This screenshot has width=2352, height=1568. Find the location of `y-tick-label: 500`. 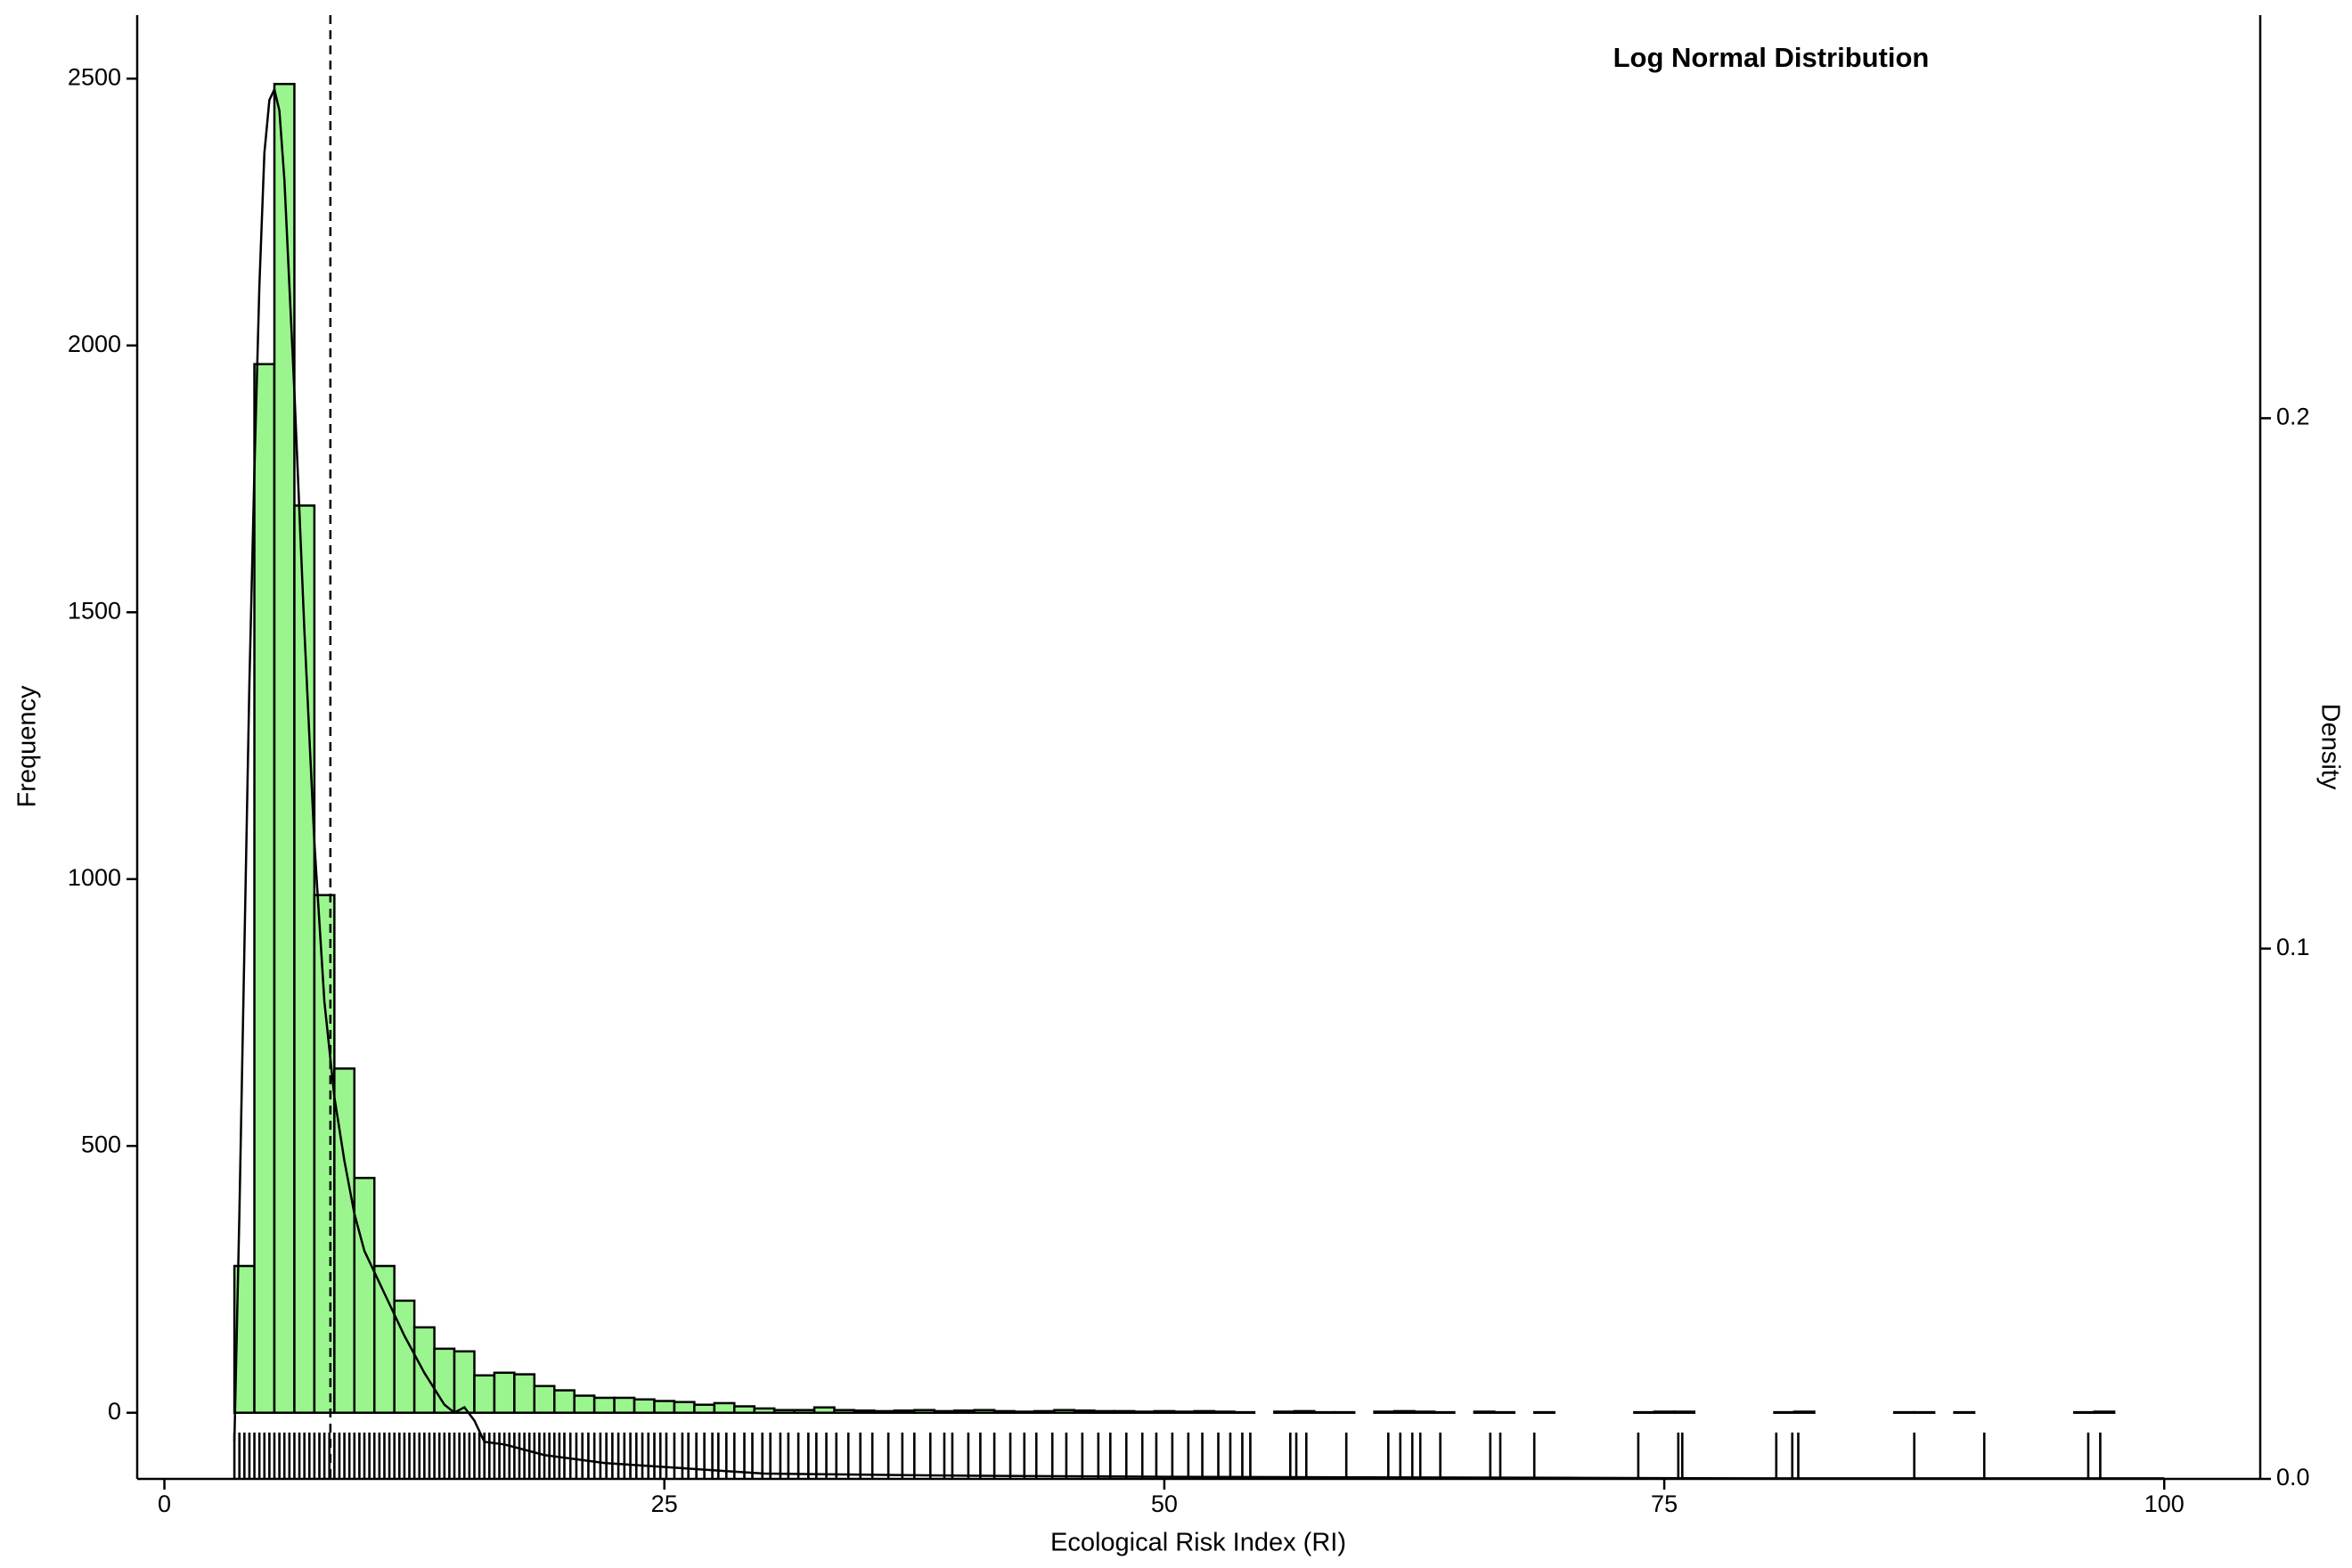

y-tick-label: 500 is located at coordinates (101, 1144).